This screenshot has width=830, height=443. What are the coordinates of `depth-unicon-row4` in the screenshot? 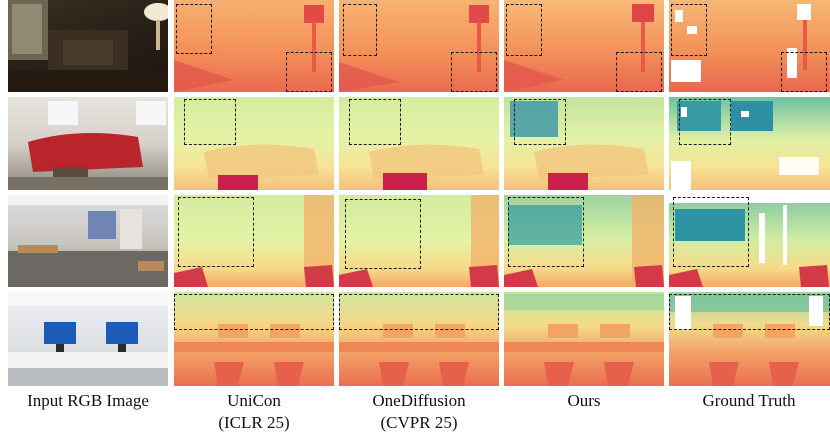 It's located at (254, 339).